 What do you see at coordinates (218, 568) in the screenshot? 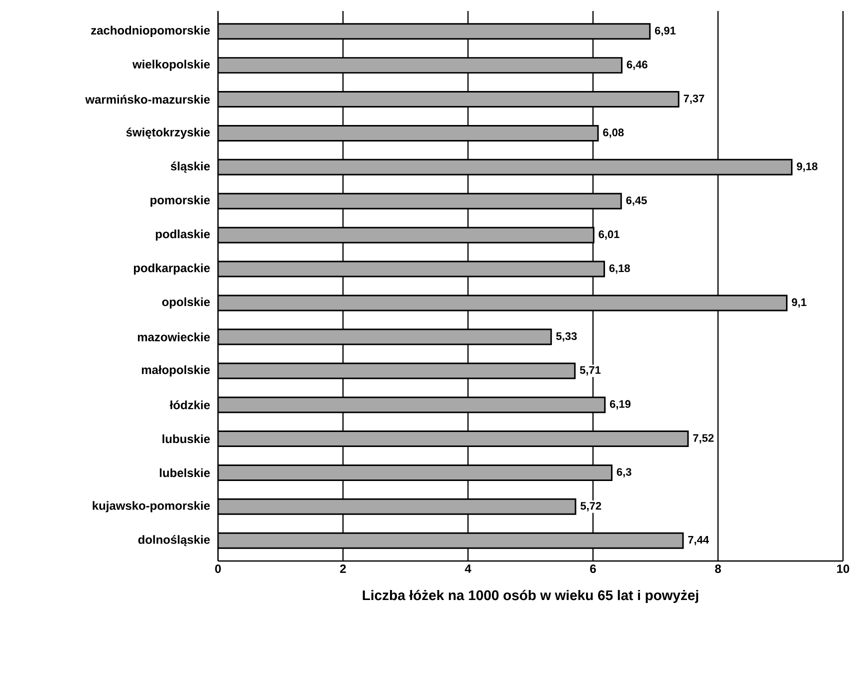
I see `x-tick-label: 0` at bounding box center [218, 568].